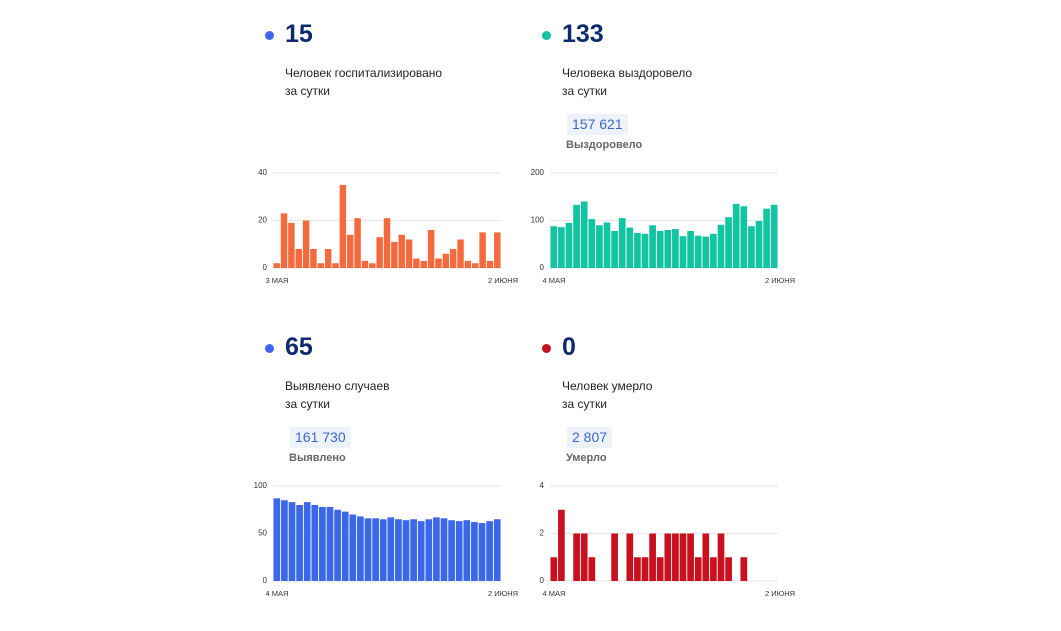  What do you see at coordinates (538, 172) in the screenshot?
I see `y-tick-label: 200` at bounding box center [538, 172].